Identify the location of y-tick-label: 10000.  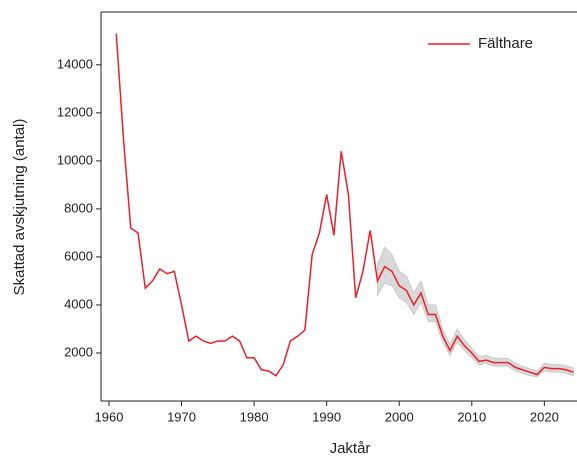
(75, 159).